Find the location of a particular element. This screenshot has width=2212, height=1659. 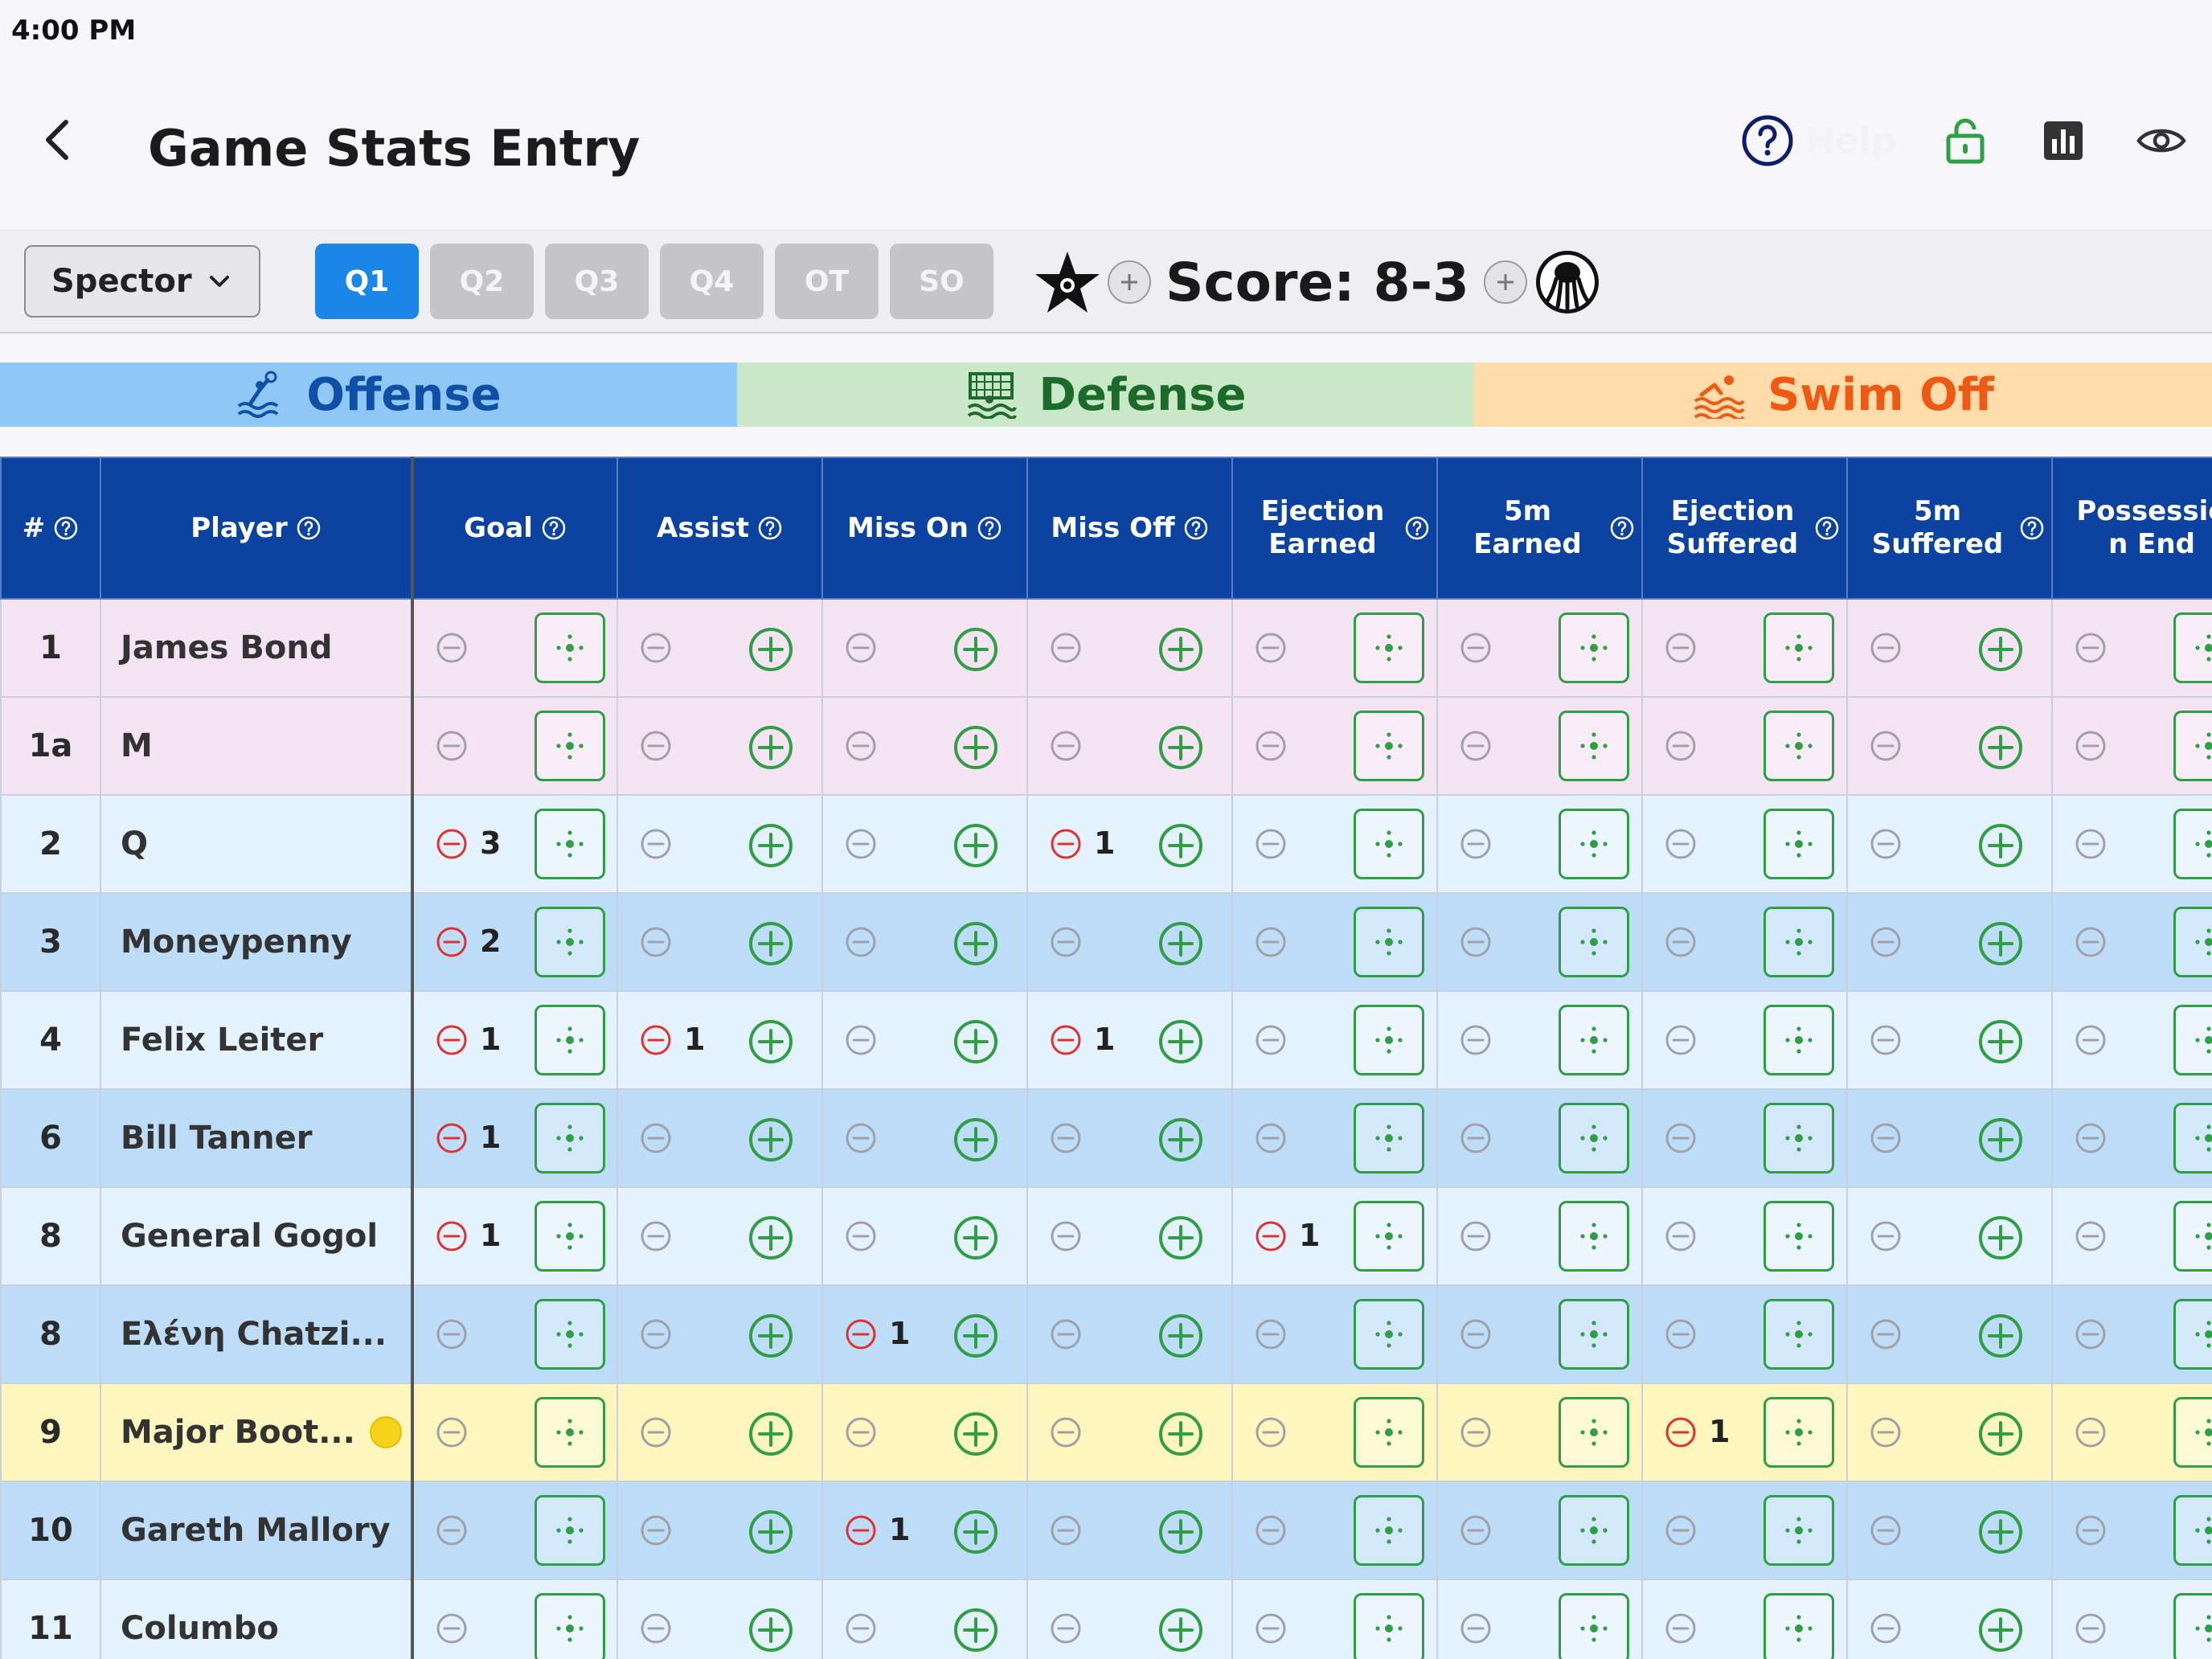

team-select: Spector is located at coordinates (142, 281).